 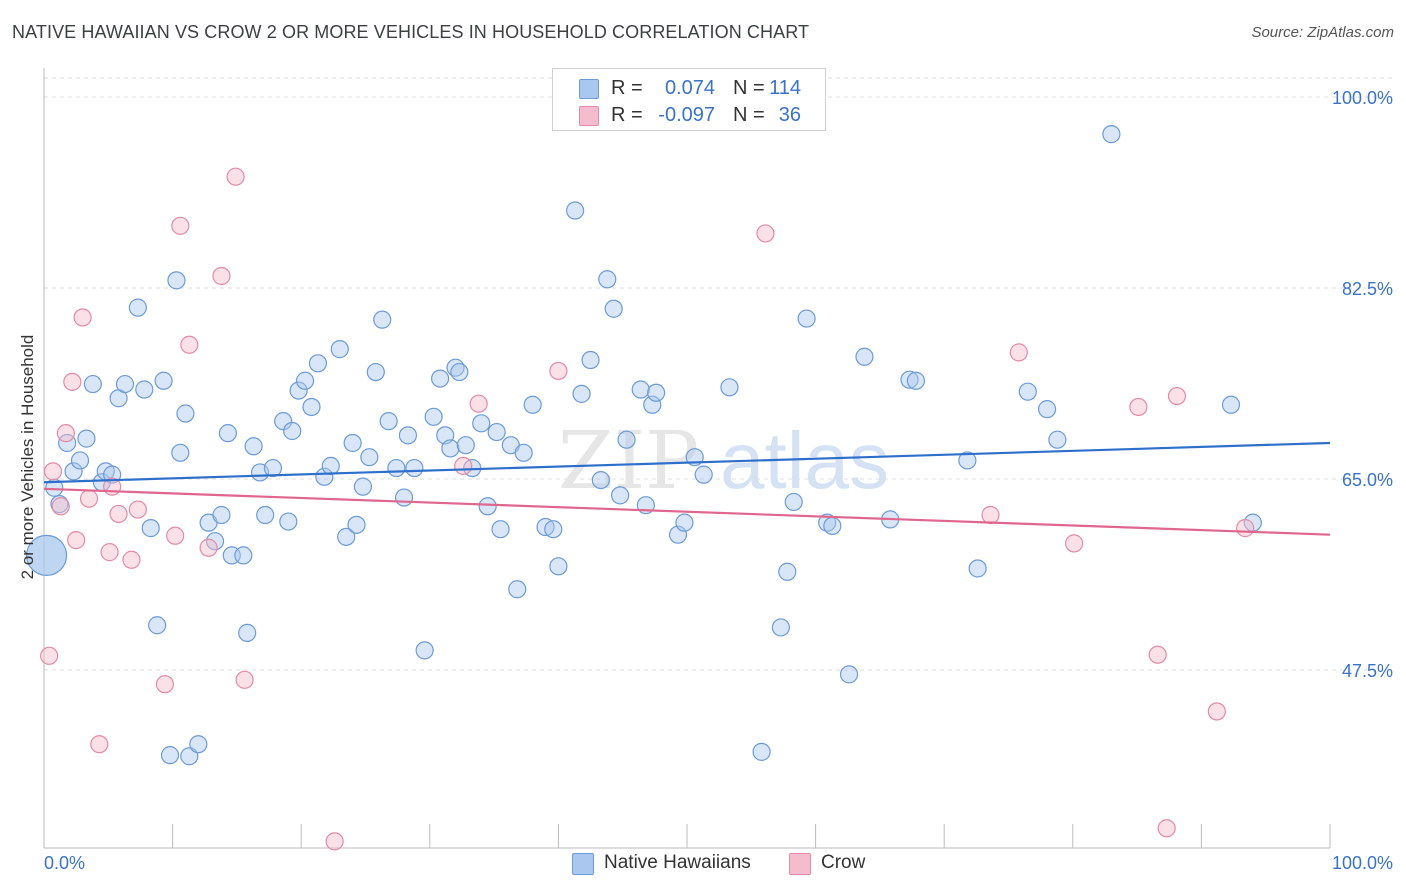 What do you see at coordinates (1367, 289) in the screenshot?
I see `y-tick-label: 82.5%` at bounding box center [1367, 289].